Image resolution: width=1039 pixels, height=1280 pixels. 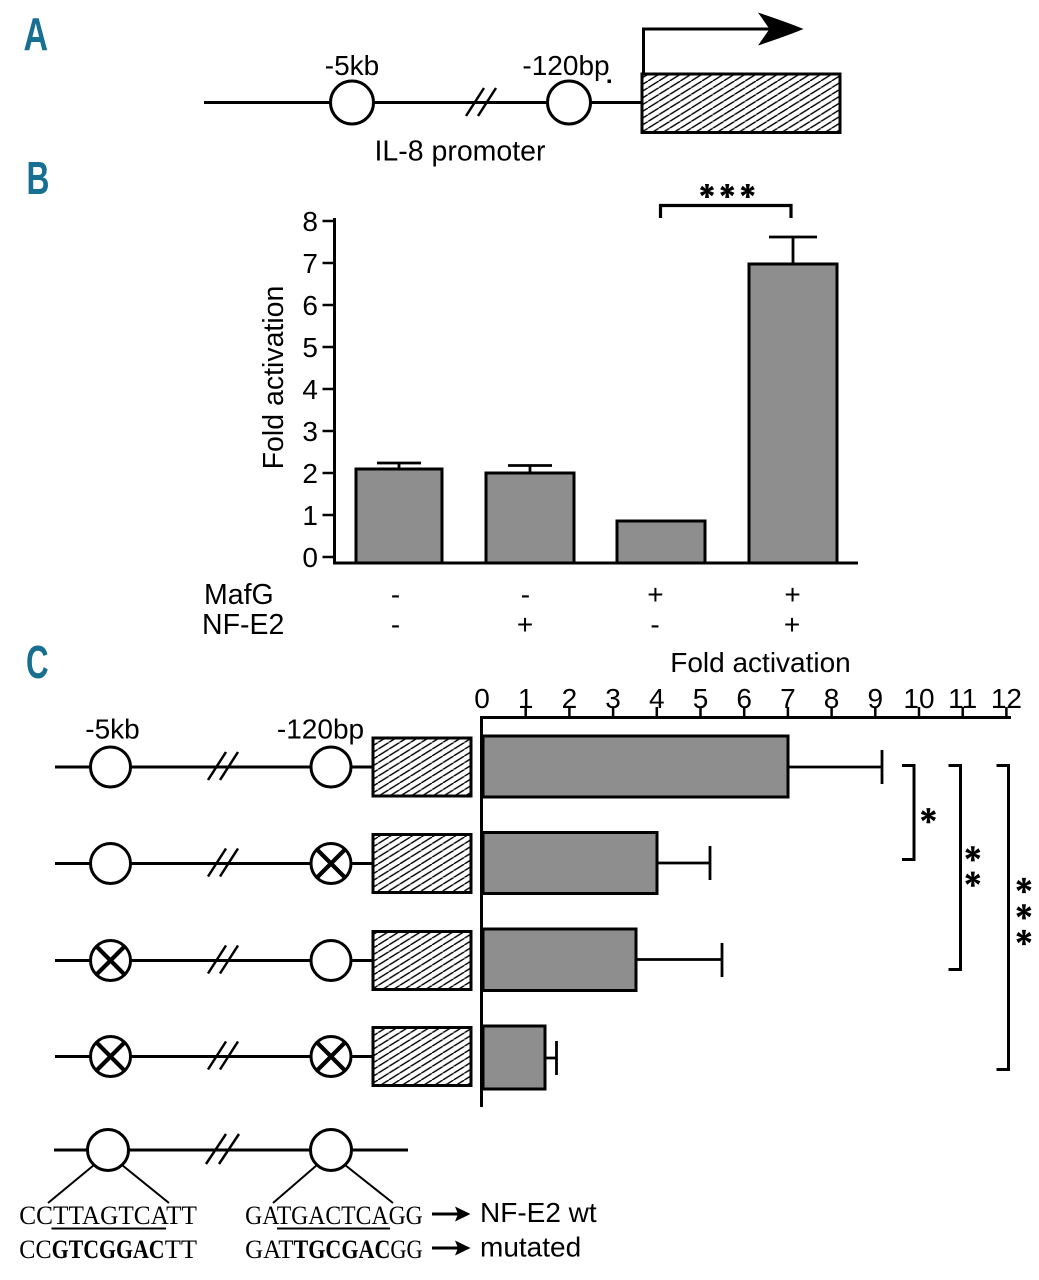 I want to click on svg-text: TGCGAC, so click(x=342, y=1249).